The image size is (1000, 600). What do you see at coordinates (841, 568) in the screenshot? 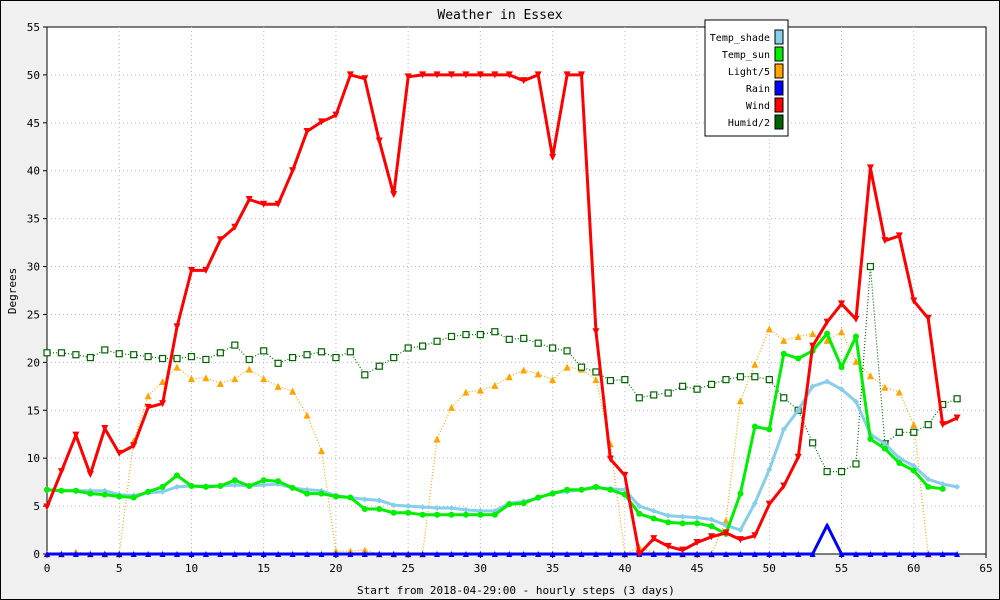
I see `x-tick-label: 55` at bounding box center [841, 568].